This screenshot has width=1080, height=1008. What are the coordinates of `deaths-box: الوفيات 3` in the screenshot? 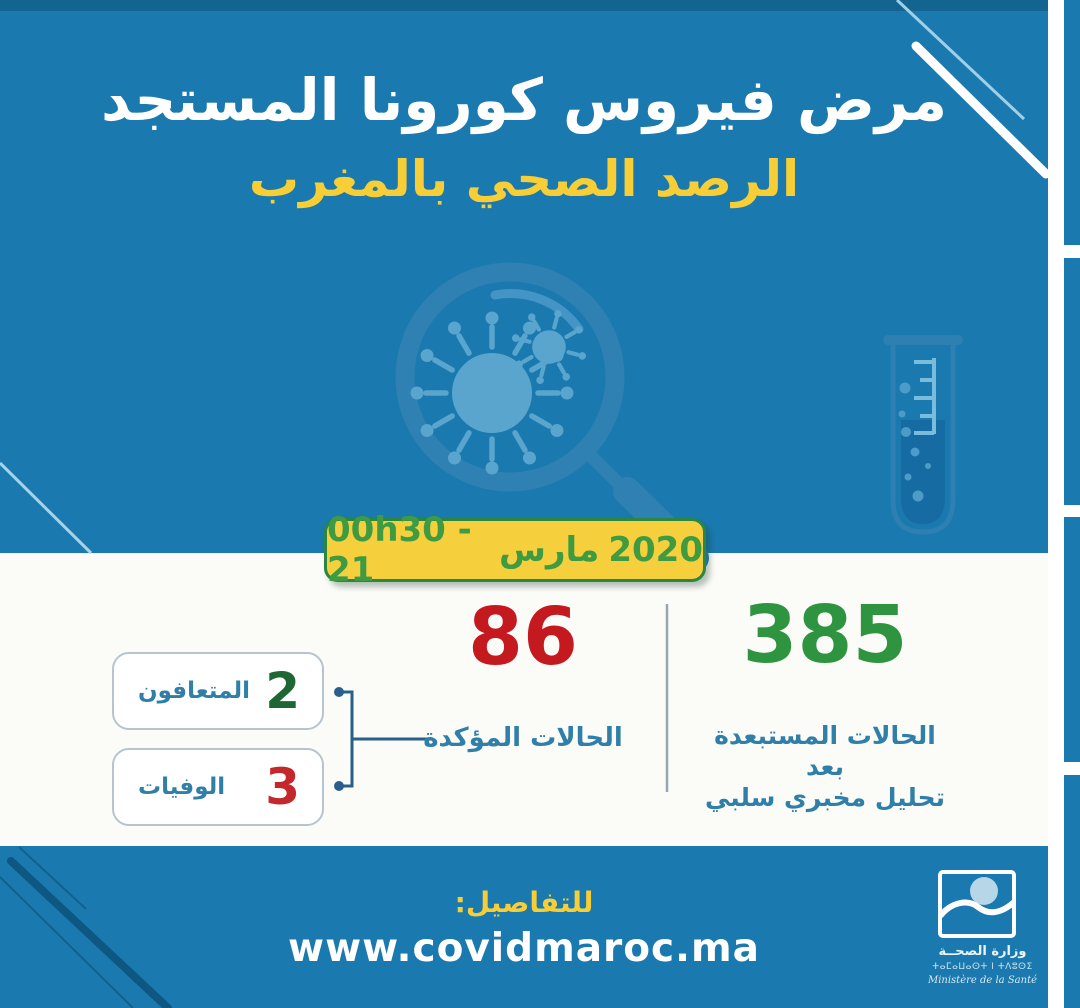 It's located at (218, 787).